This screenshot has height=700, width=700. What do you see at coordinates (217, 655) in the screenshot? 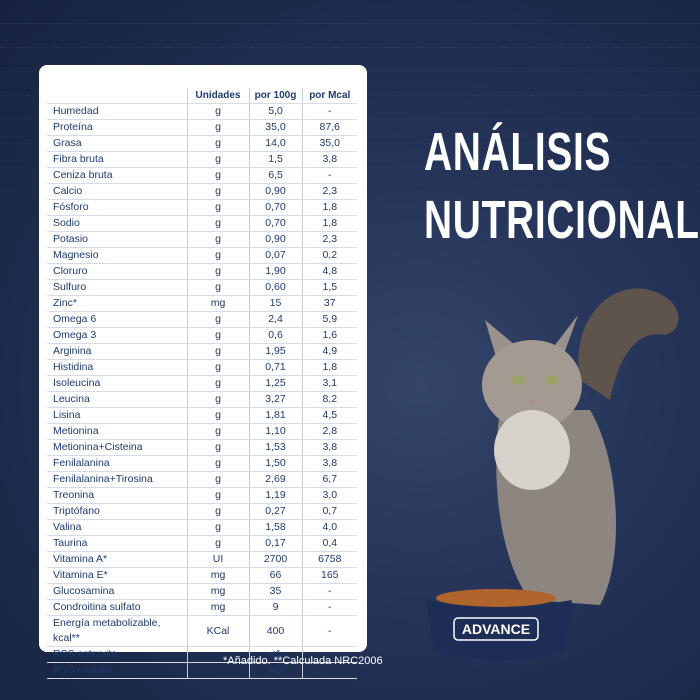
I see `unit` at bounding box center [217, 655].